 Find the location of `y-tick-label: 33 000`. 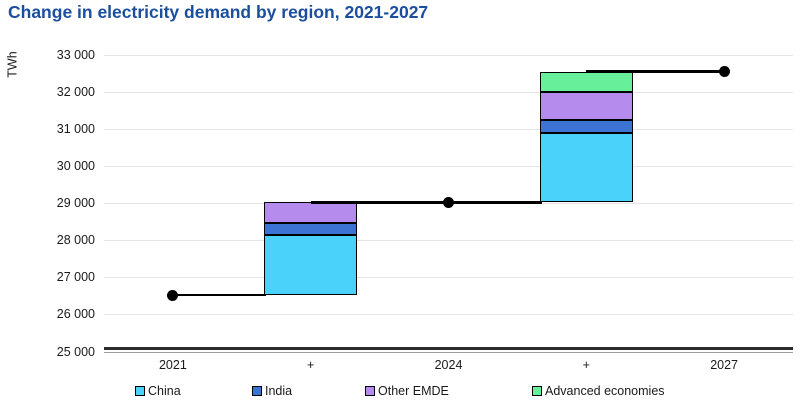

y-tick-label: 33 000 is located at coordinates (75, 54).